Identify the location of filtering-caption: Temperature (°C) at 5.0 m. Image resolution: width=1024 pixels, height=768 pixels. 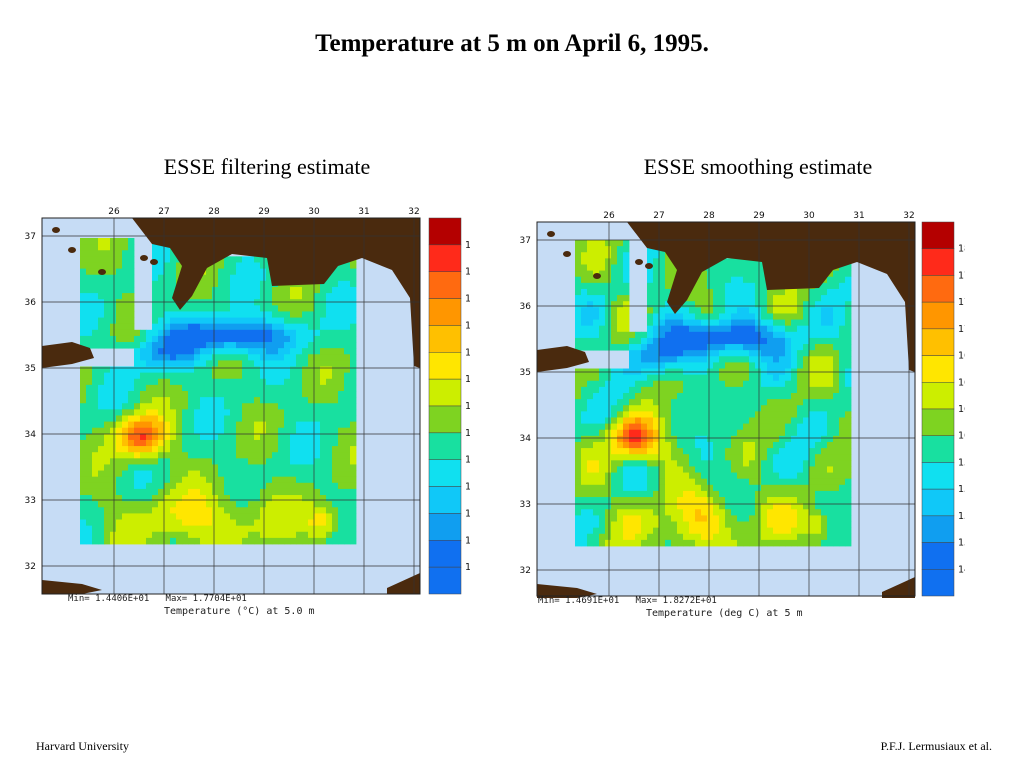
(239, 611).